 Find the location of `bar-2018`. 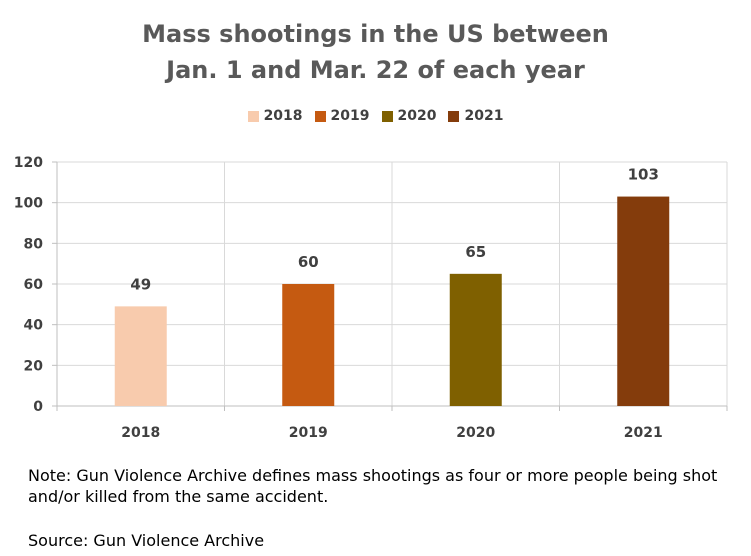

bar-2018 is located at coordinates (140, 356).